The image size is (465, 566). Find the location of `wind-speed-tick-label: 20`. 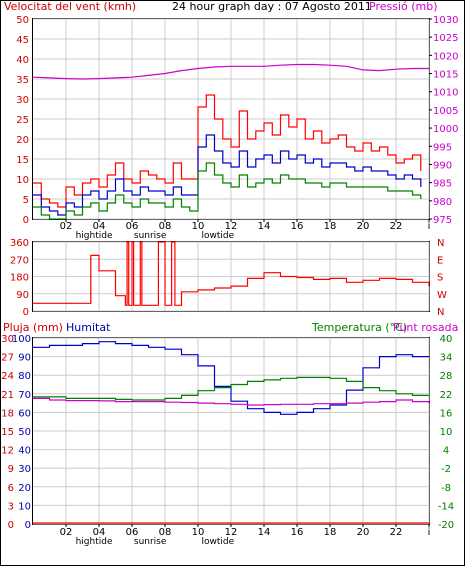

wind-speed-tick-label: 20 is located at coordinates (22, 140).